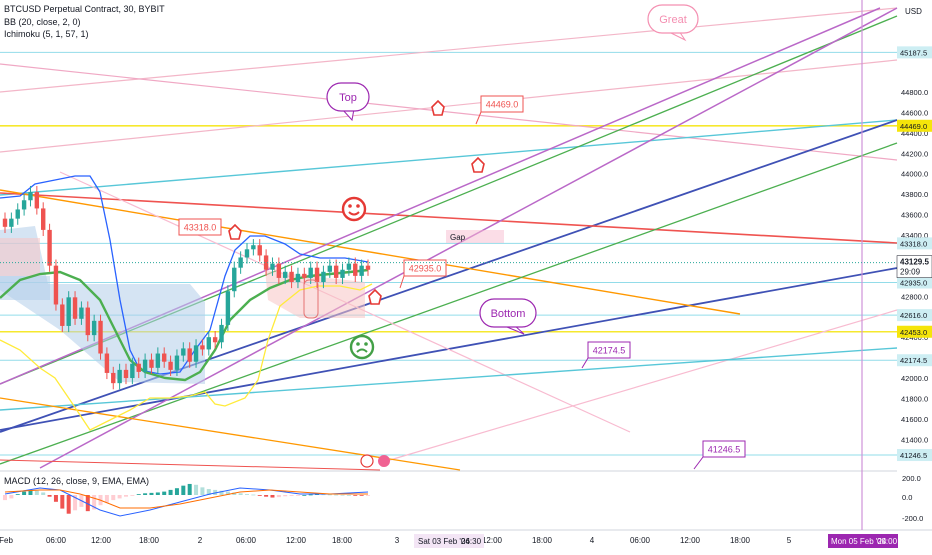  I want to click on price-axis-tick: 43800.0, so click(914, 194).